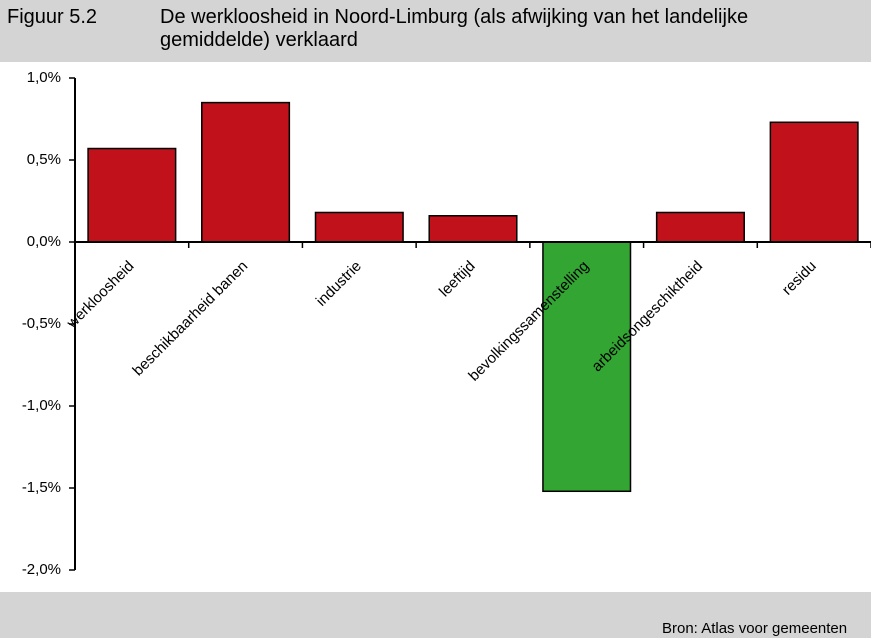 Image resolution: width=871 pixels, height=638 pixels. What do you see at coordinates (41, 405) in the screenshot?
I see `y-tick-label: -1,0%` at bounding box center [41, 405].